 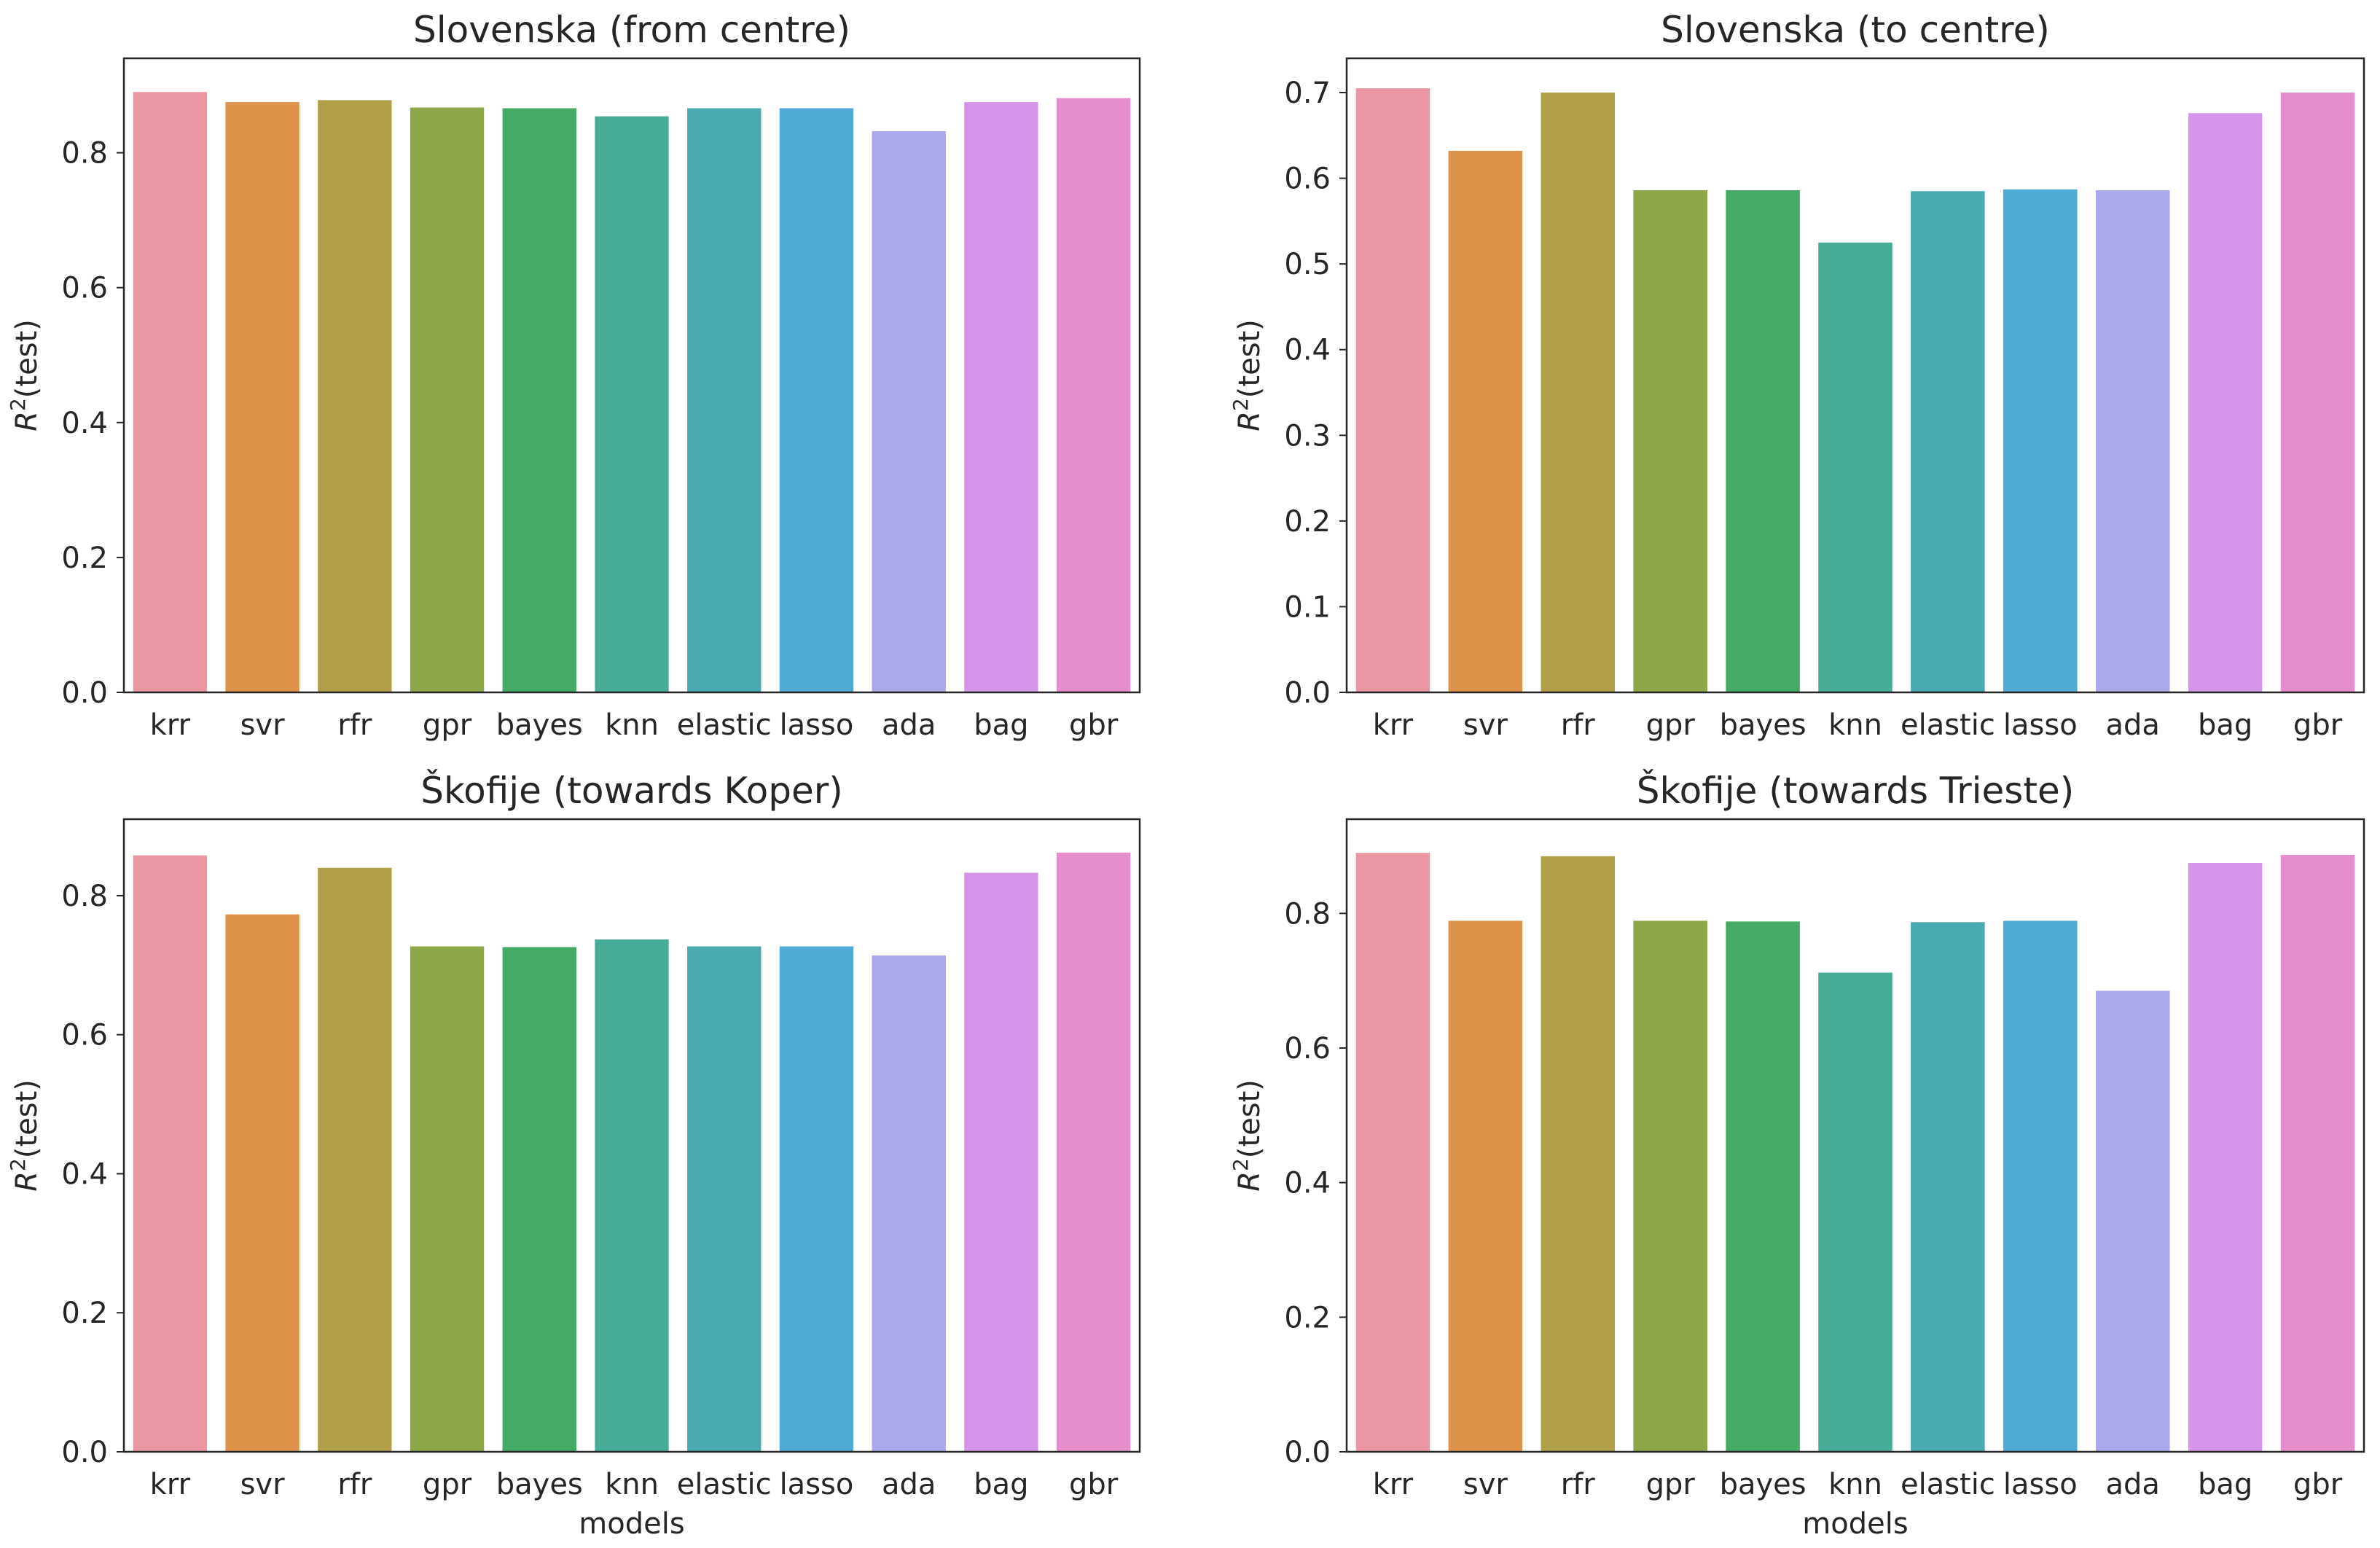 What do you see at coordinates (1093, 395) in the screenshot?
I see `bar-gbr` at bounding box center [1093, 395].